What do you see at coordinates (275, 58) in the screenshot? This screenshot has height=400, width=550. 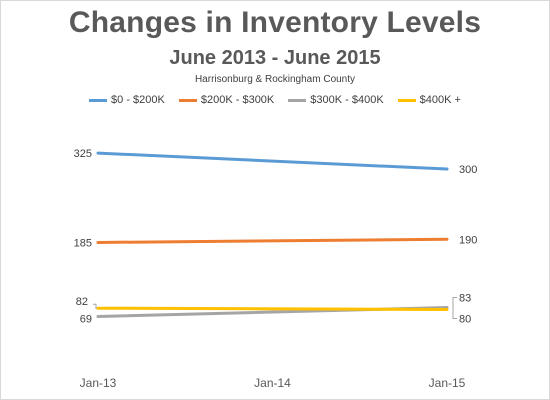 I see `chart-subtitle: June 2013 - June 2015` at bounding box center [275, 58].